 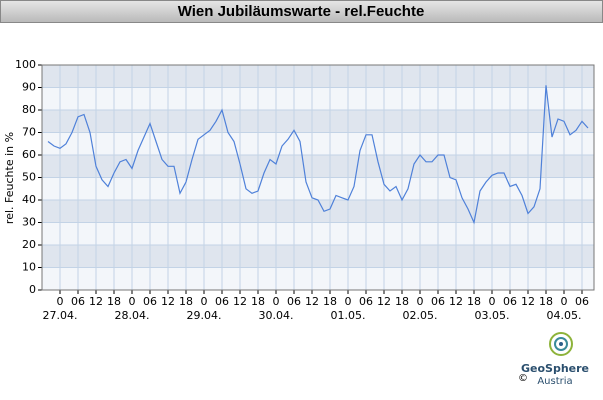 What do you see at coordinates (60, 315) in the screenshot?
I see `date-label: 27.04.` at bounding box center [60, 315].